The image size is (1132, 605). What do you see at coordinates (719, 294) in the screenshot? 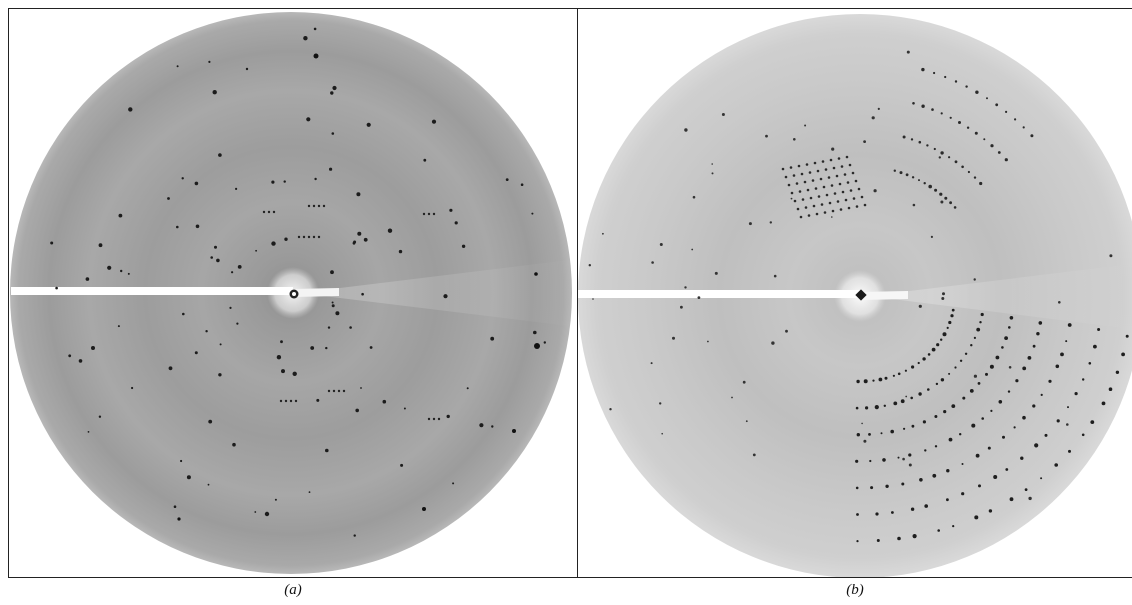
I see `beamstop-arm-b` at bounding box center [719, 294].